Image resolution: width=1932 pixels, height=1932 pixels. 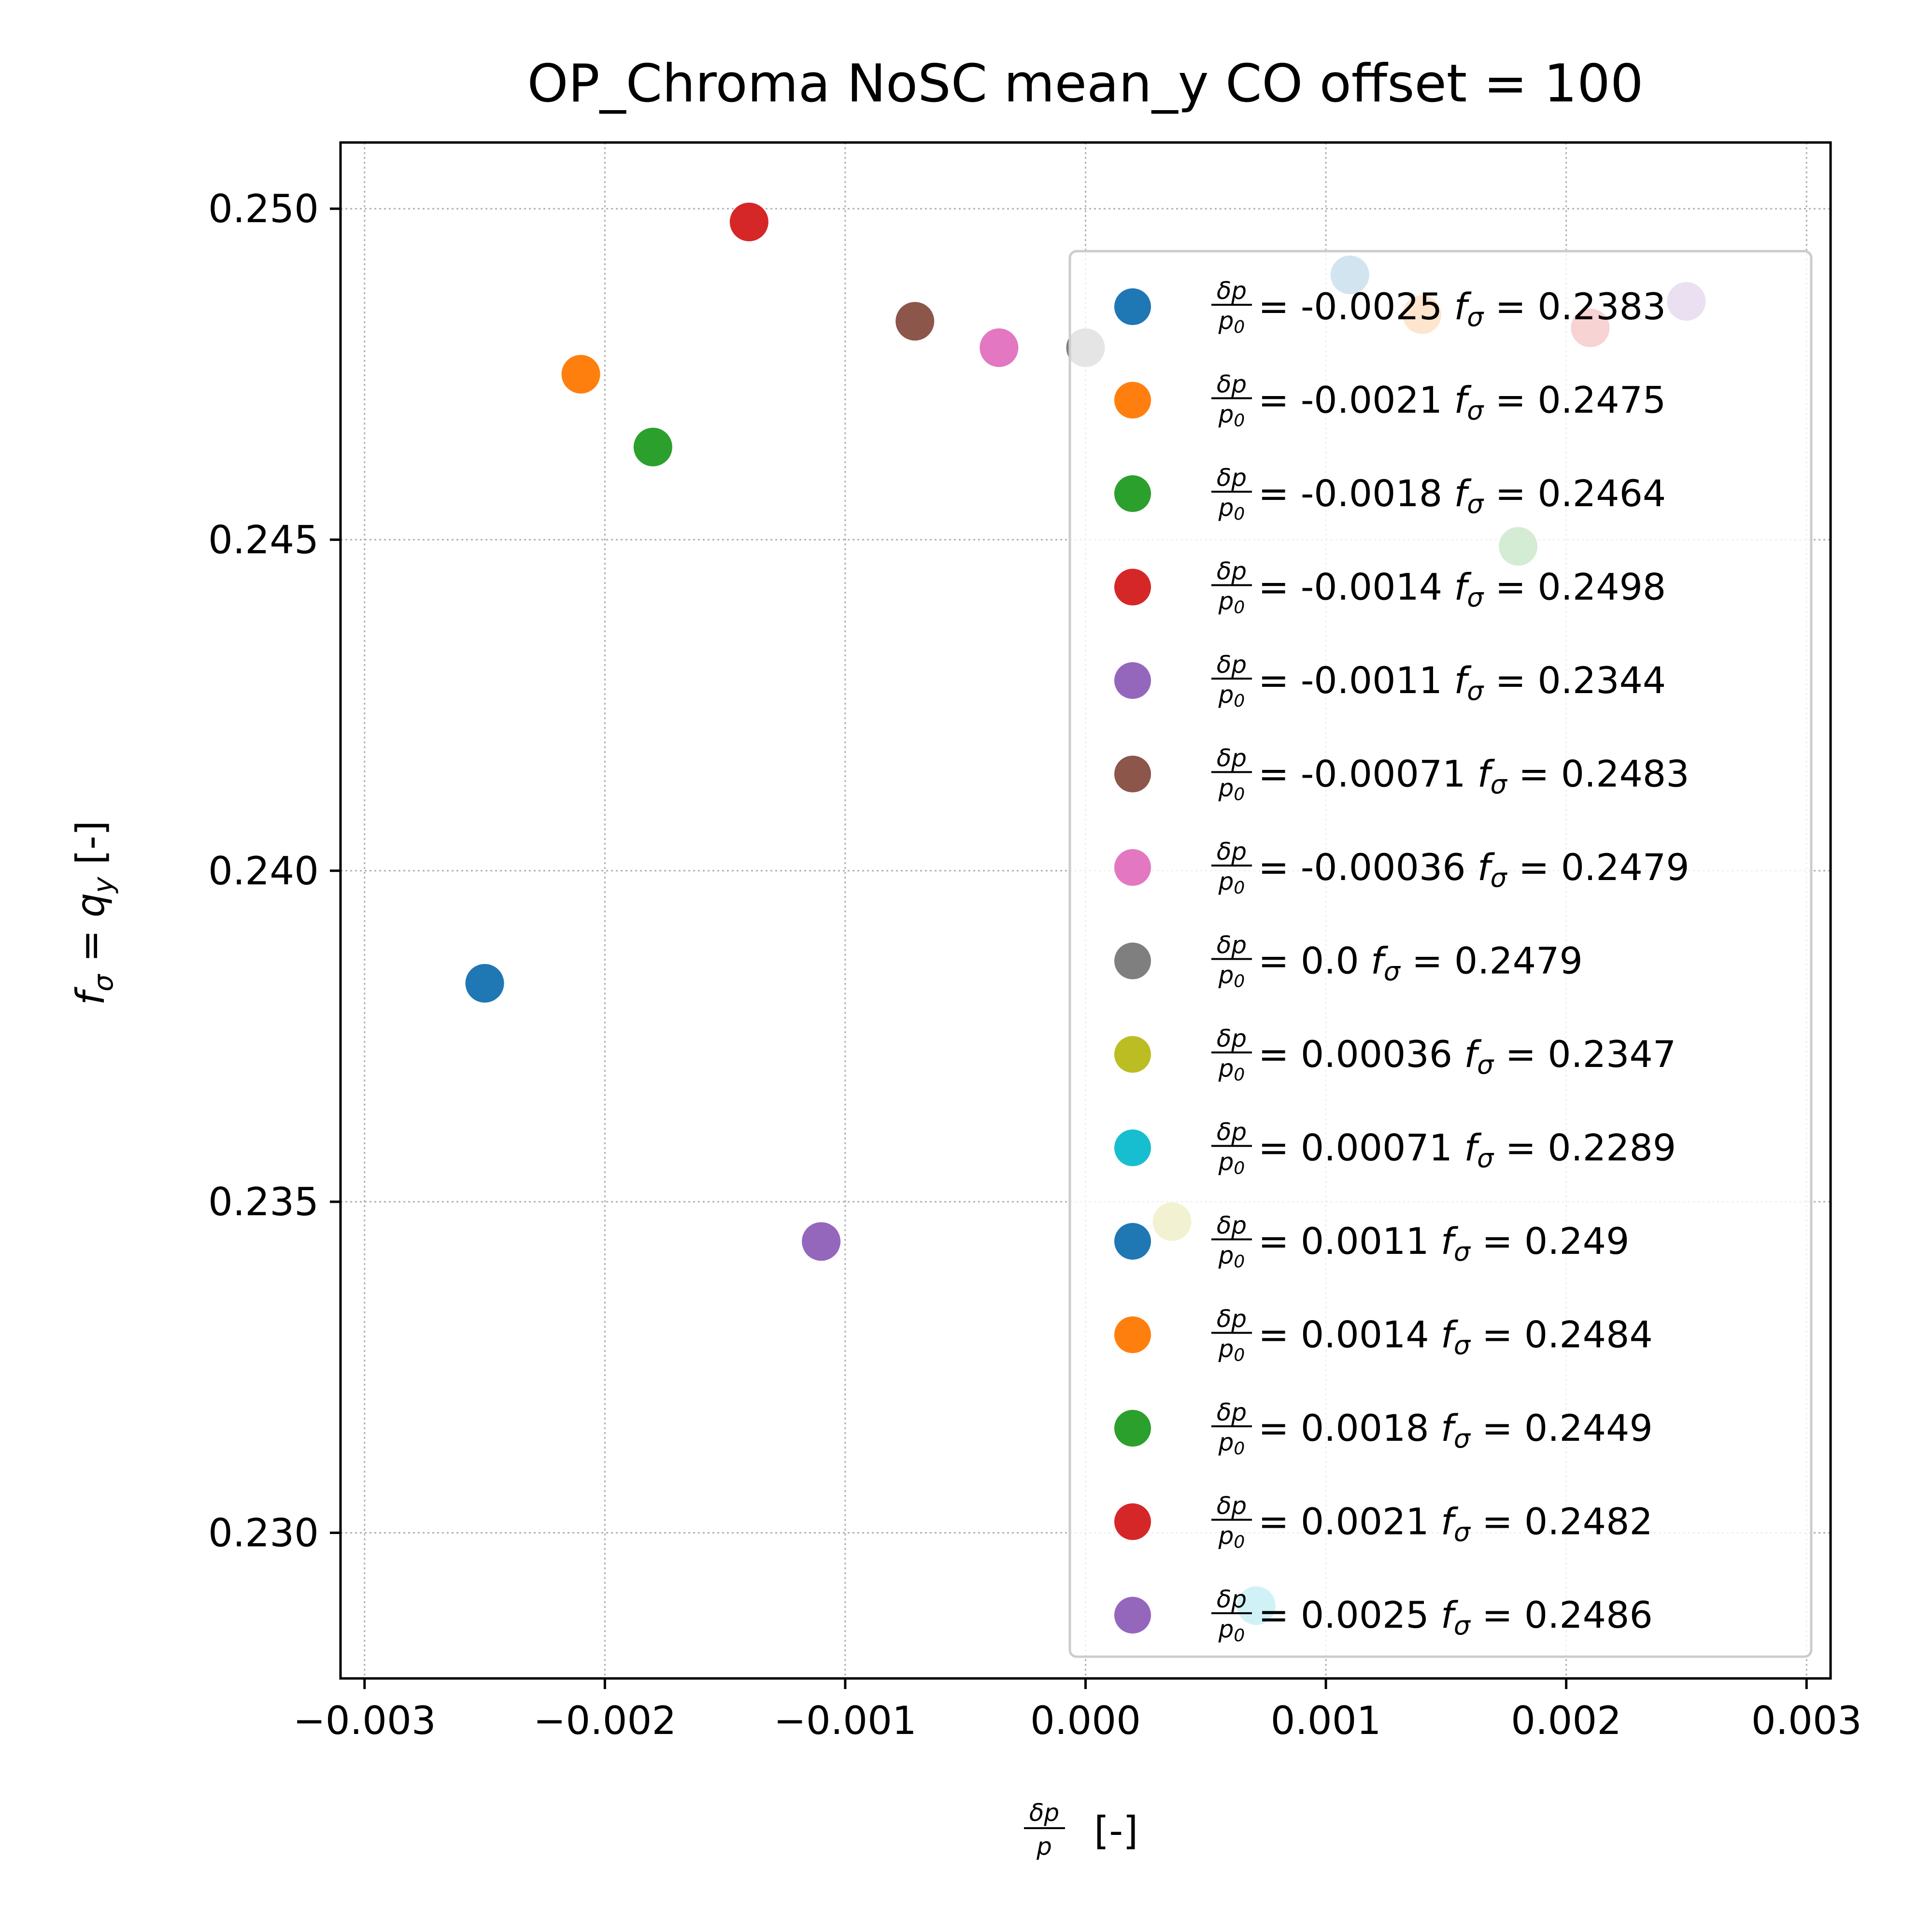 I want to click on x-tick-label: 0.003, so click(x=1806, y=1720).